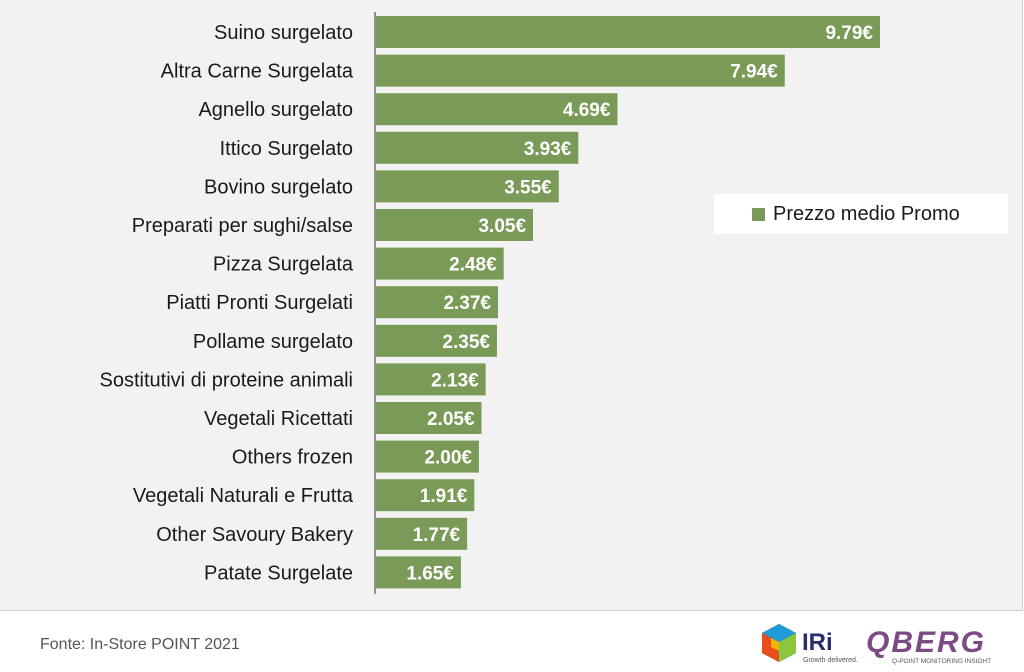 The height and width of the screenshot is (672, 1024). I want to click on category-label: Preparati per sughi/salse, so click(242, 226).